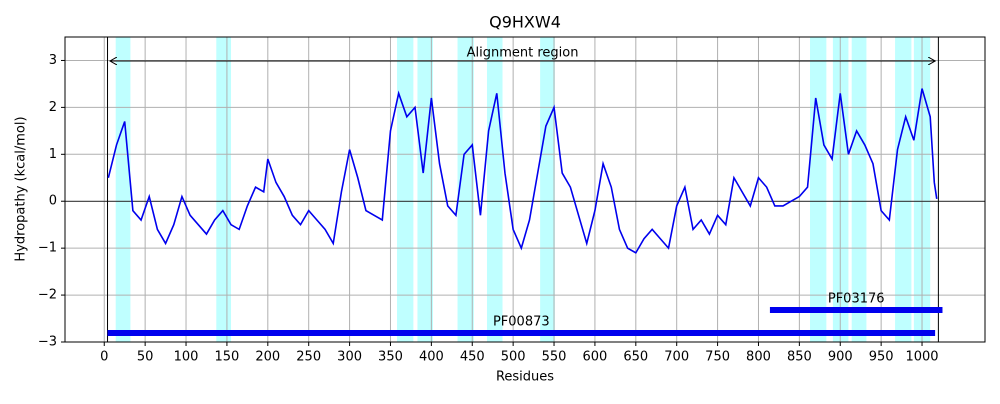  Describe the element at coordinates (227, 357) in the screenshot. I see `x-tick-label: 150` at that location.